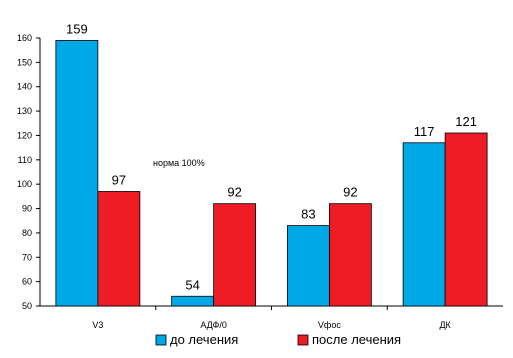 The width and height of the screenshot is (513, 358). What do you see at coordinates (329, 325) in the screenshot?
I see `x-tick-label: Vфос` at bounding box center [329, 325].